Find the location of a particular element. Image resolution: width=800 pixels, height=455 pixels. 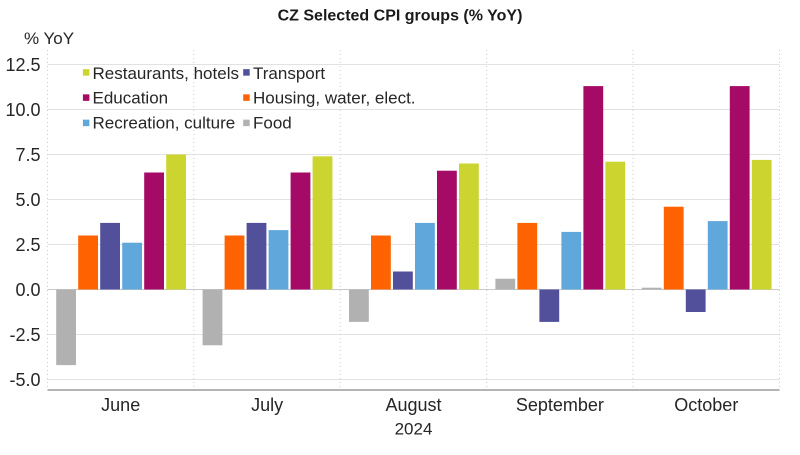

svg-text: Transport is located at coordinates (289, 73).